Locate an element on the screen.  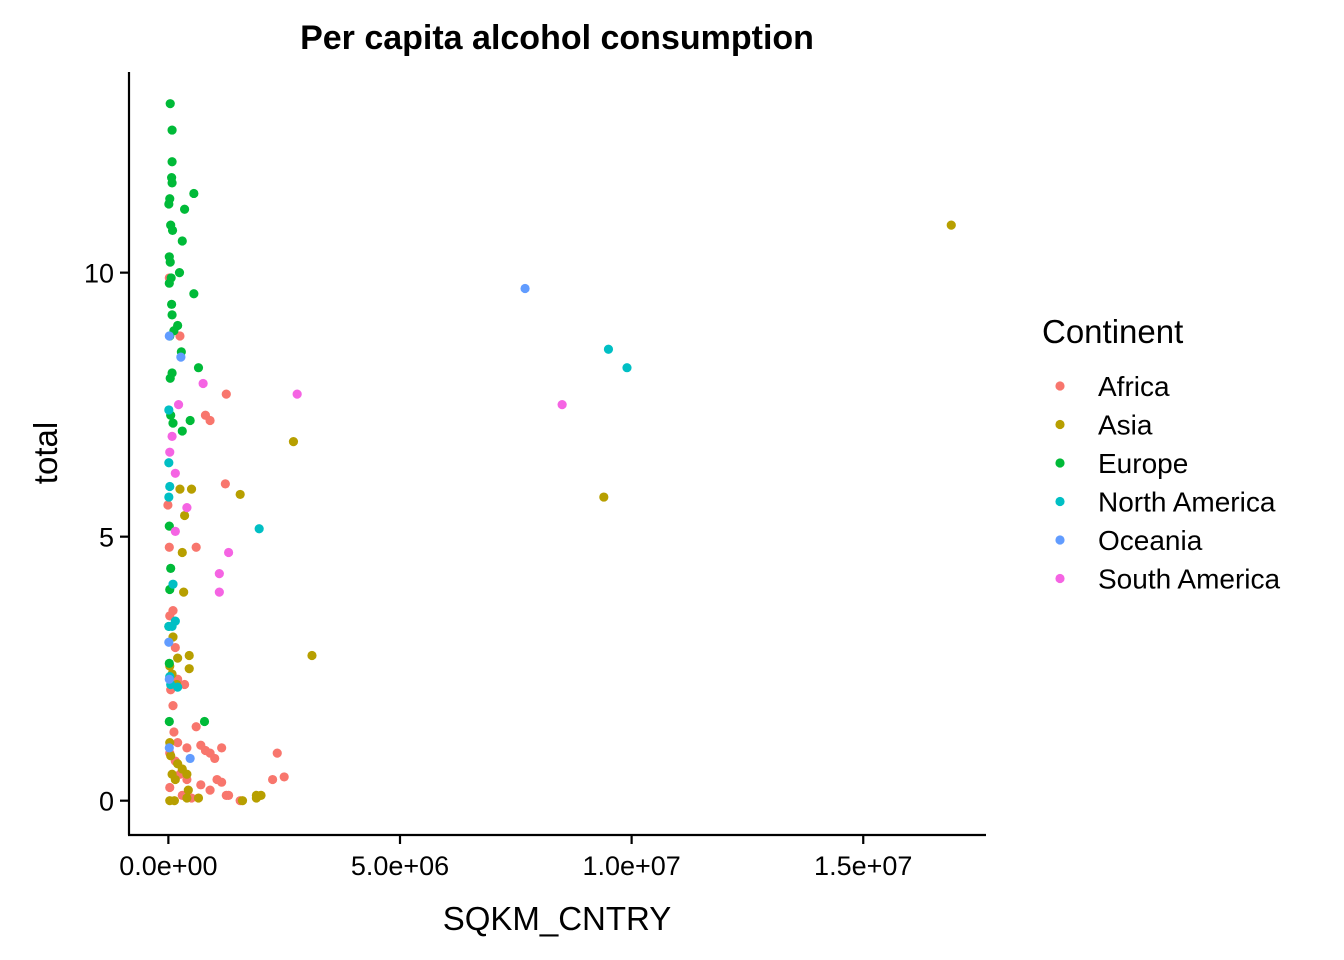
x-tick-label: 5.0e+06 is located at coordinates (400, 866).